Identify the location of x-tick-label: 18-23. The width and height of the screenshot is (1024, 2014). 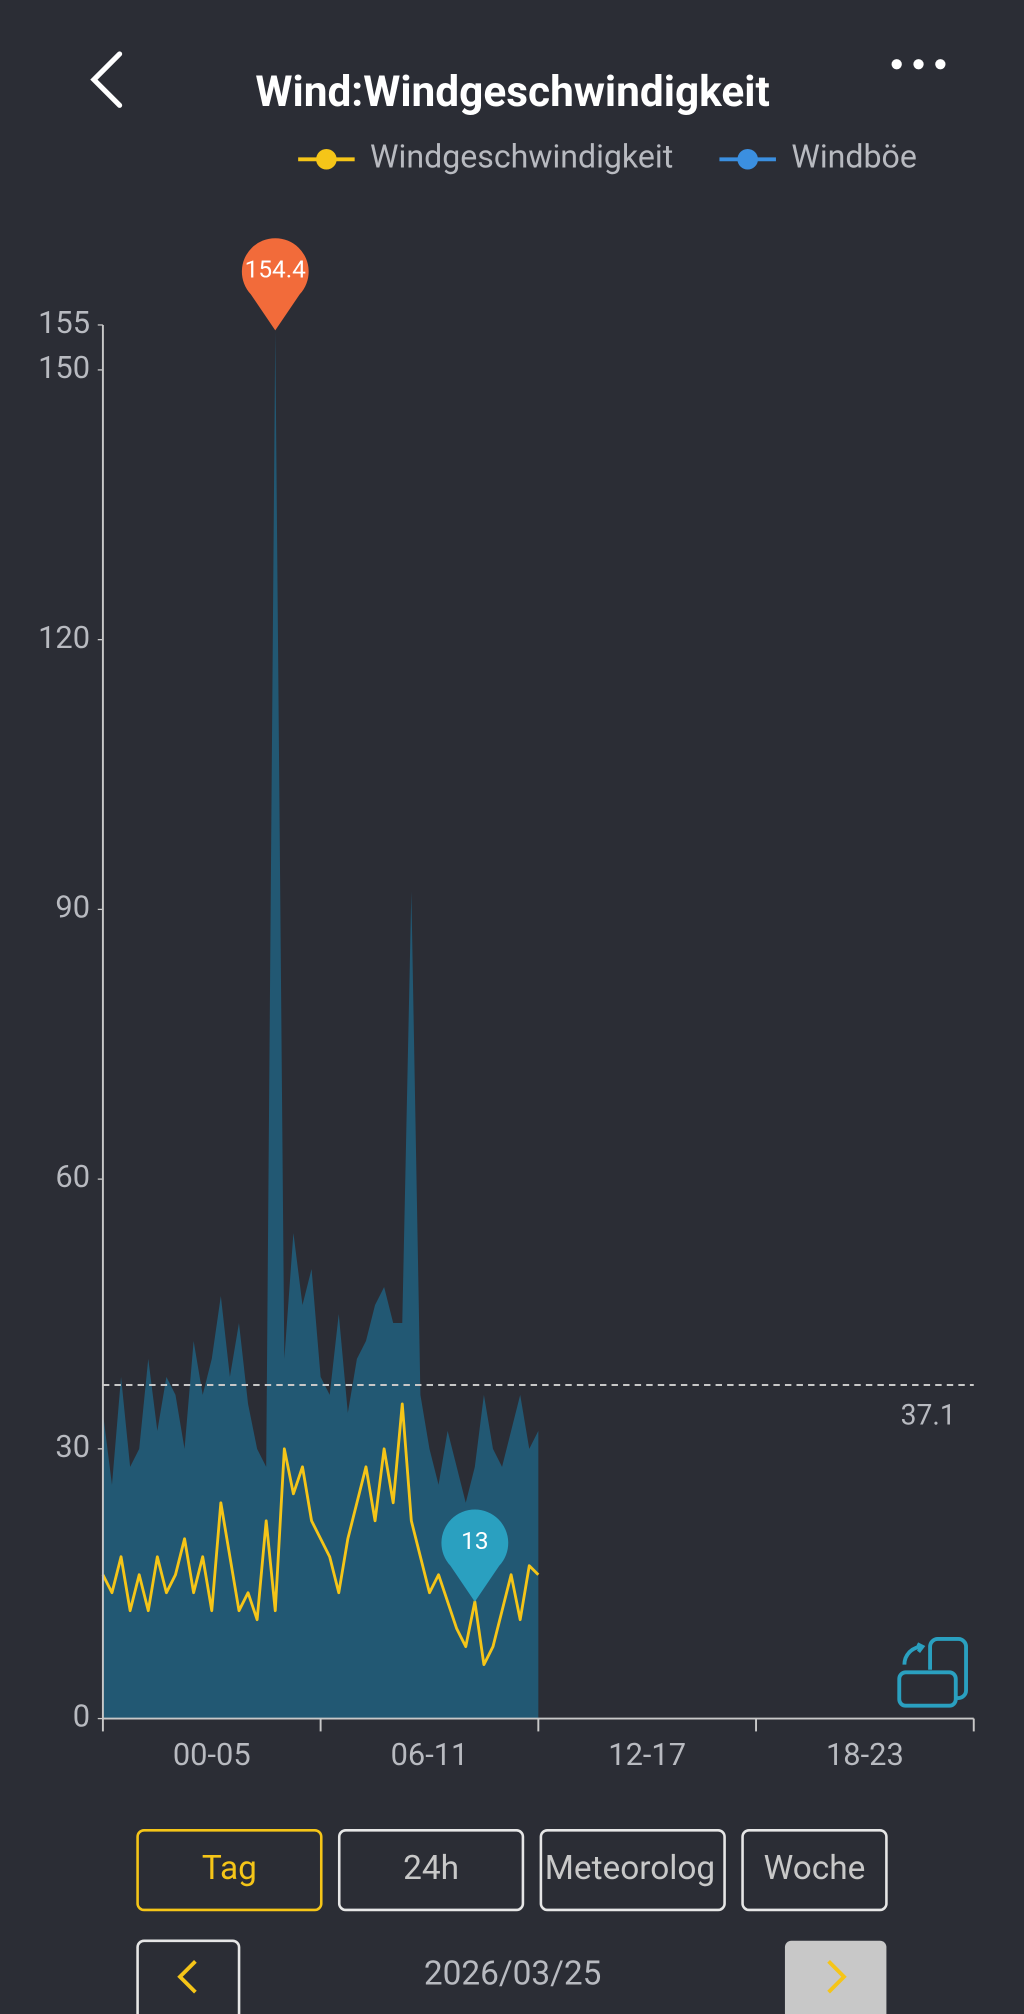
(865, 1754).